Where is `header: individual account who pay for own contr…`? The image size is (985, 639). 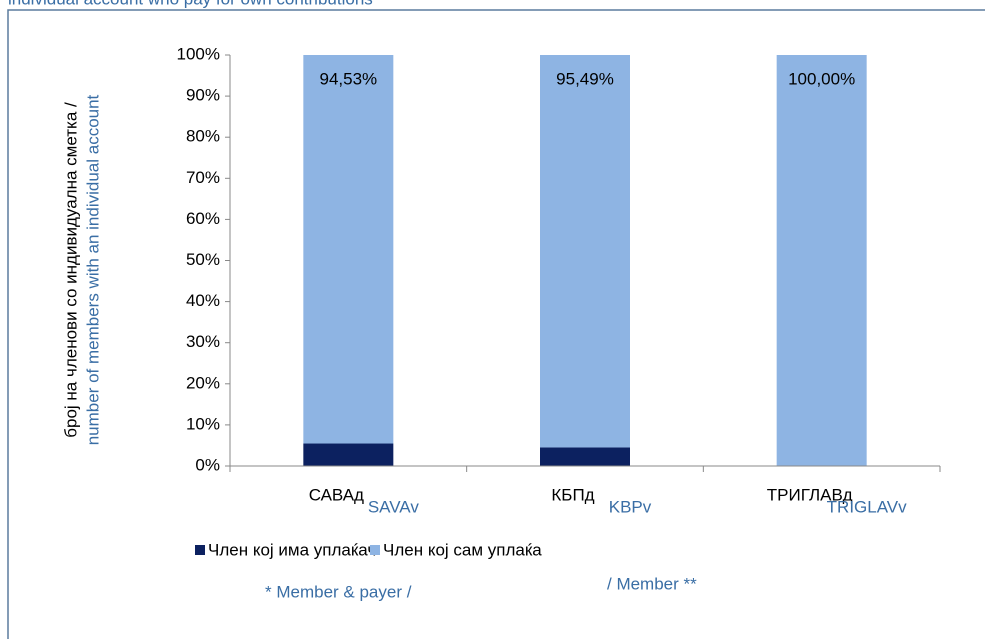 header: individual account who pay for own contr… is located at coordinates (190, 4).